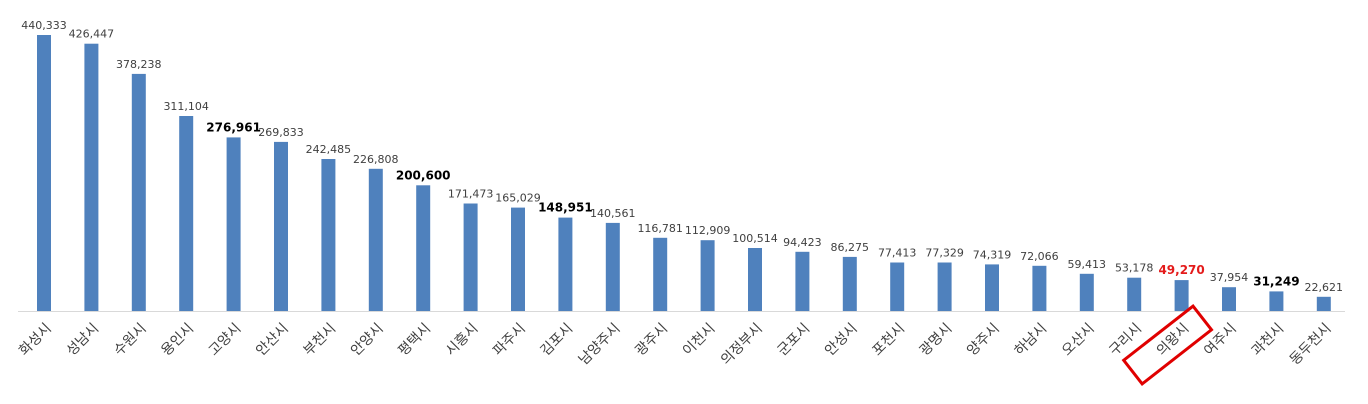  Describe the element at coordinates (518, 198) in the screenshot. I see `value-label-11: 165,029` at that location.